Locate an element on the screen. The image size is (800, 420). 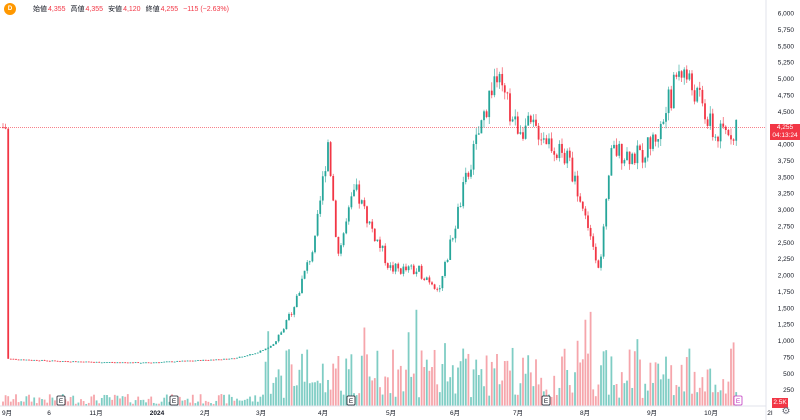
y-tick-label: 1,250 is located at coordinates (786, 325).